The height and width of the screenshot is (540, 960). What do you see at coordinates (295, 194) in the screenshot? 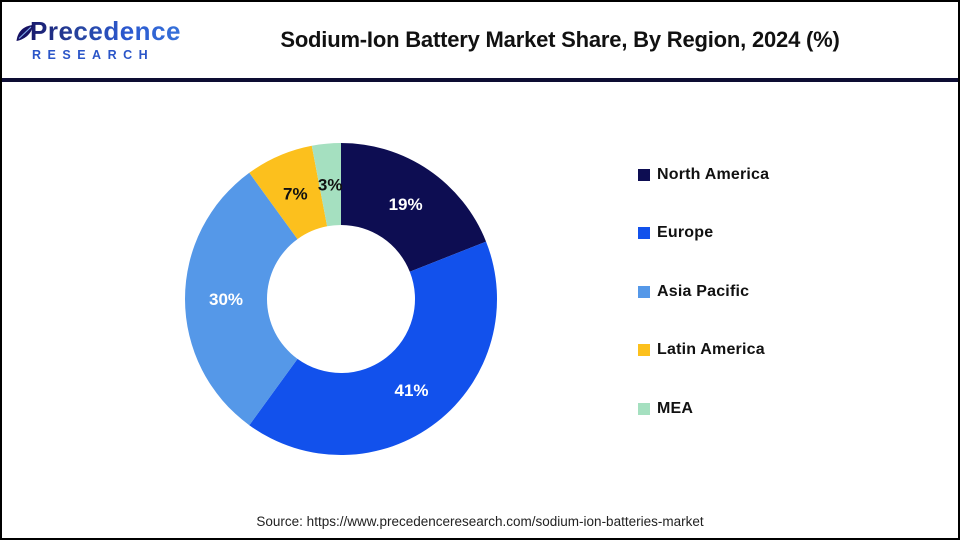
I see `slice-label-latin-america: 7%` at bounding box center [295, 194].